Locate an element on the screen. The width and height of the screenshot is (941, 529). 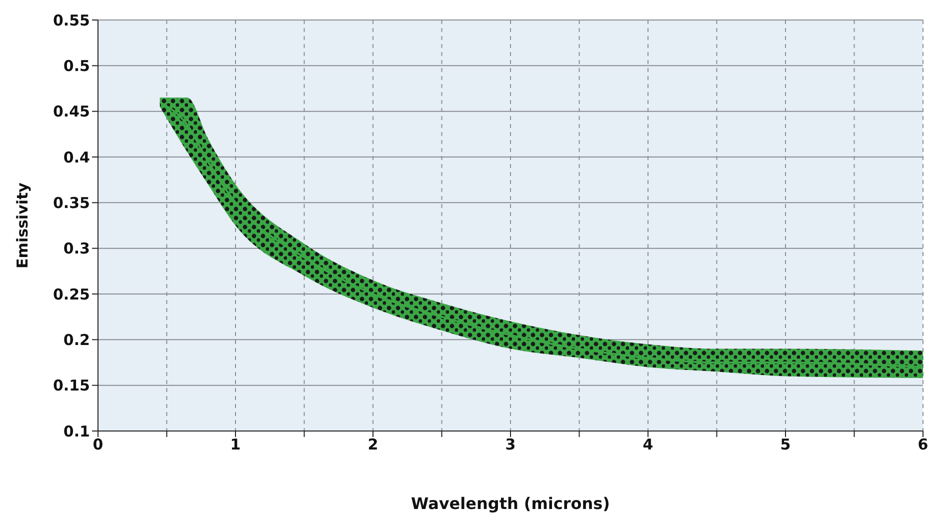
y-tick-label: 0.15 is located at coordinates (71, 385).